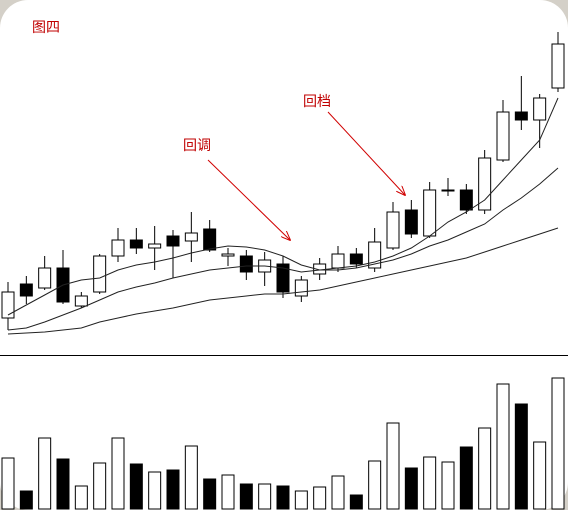 The height and width of the screenshot is (510, 568). Describe the element at coordinates (46, 28) in the screenshot. I see `chart-title: 图四` at that location.